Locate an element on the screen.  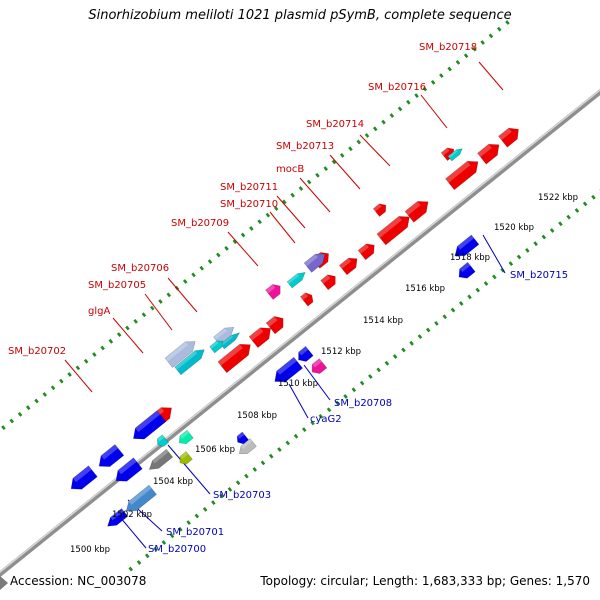
gene-label: SM_b20706 is located at coordinates (140, 268).